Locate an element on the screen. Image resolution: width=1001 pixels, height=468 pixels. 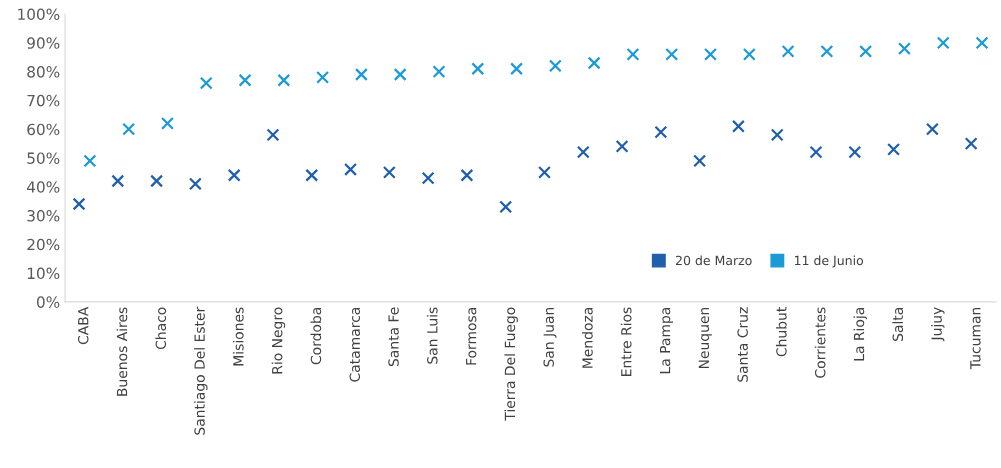
x-tick-label: Mendoza is located at coordinates (587, 337).